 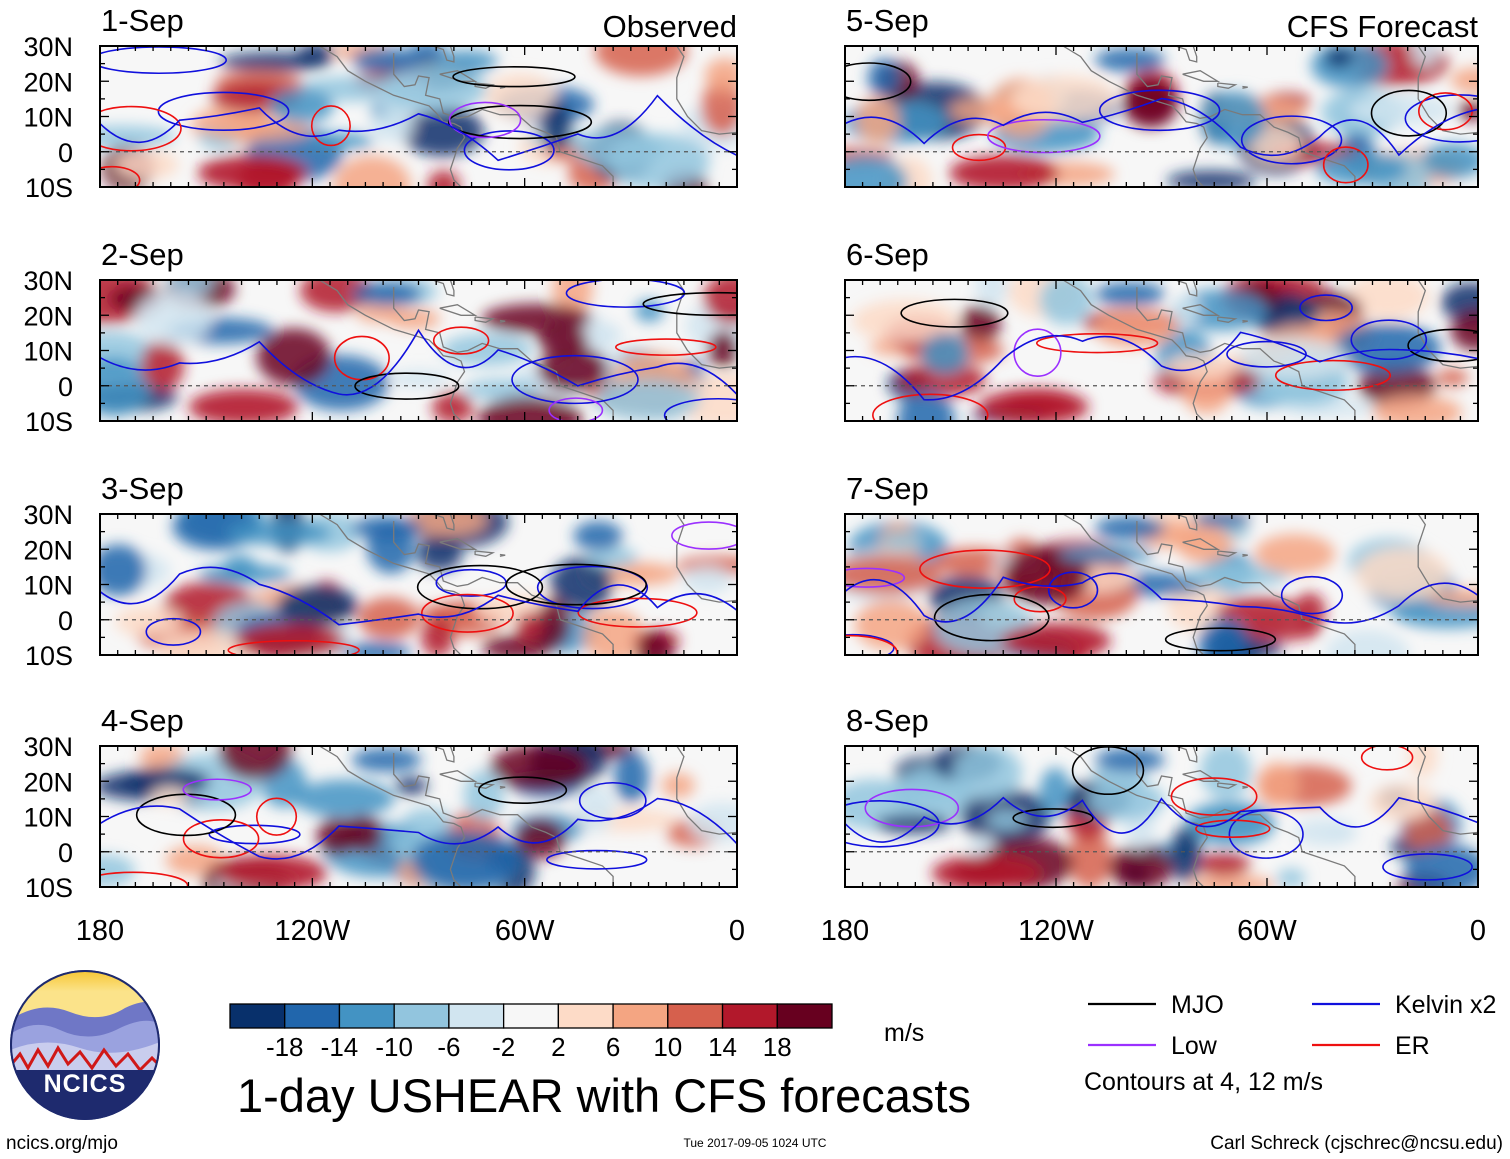 I want to click on legend-label: MJO, so click(x=1197, y=1005).